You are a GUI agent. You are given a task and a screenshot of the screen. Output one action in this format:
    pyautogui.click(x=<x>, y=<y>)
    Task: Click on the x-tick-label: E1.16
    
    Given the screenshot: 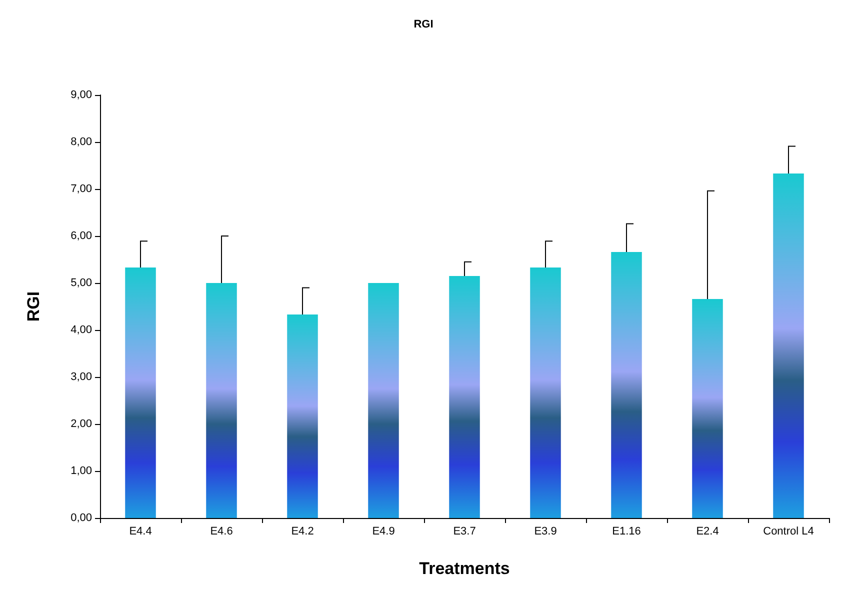 What is the action you would take?
    pyautogui.click(x=626, y=532)
    